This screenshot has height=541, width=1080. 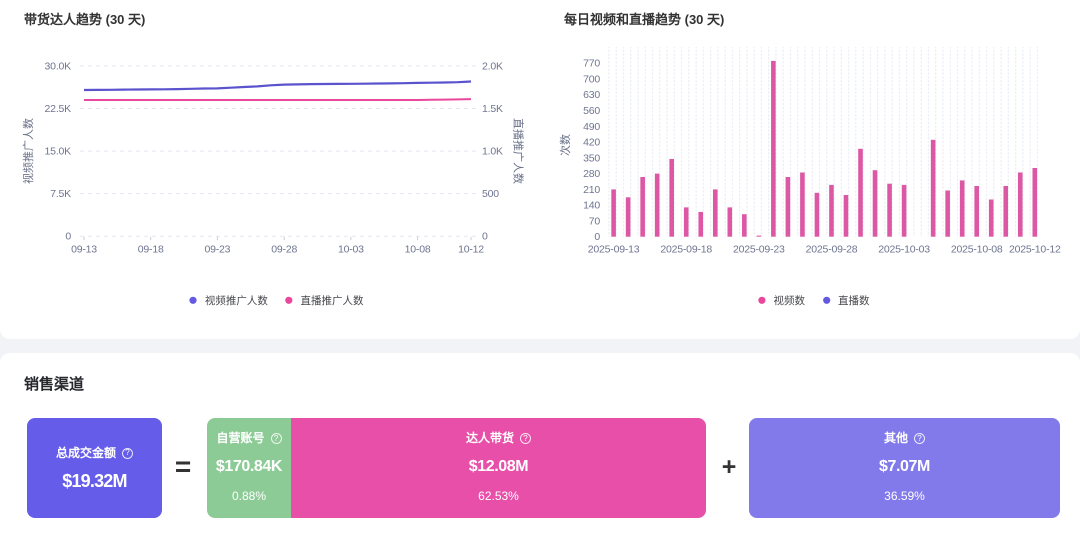 I want to click on svg-text: 22.5K, so click(x=58, y=109).